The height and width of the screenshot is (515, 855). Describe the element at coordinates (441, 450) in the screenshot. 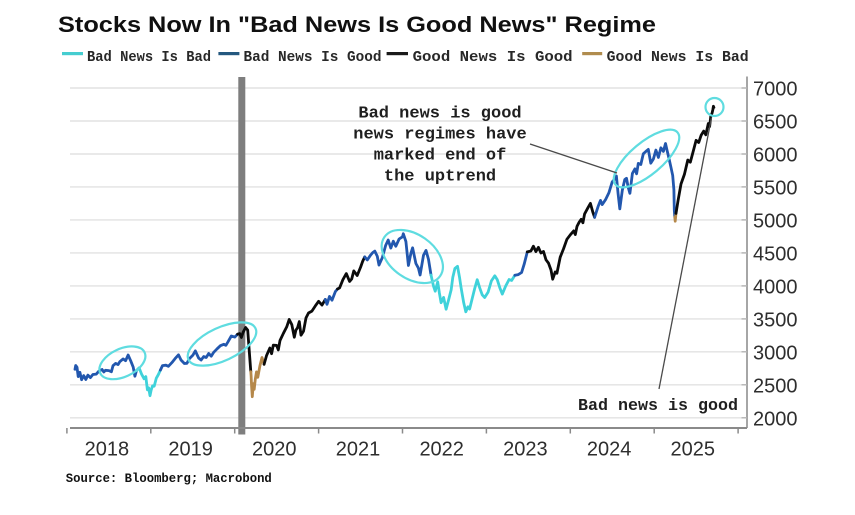

I see `svg-text: 2022` at that location.